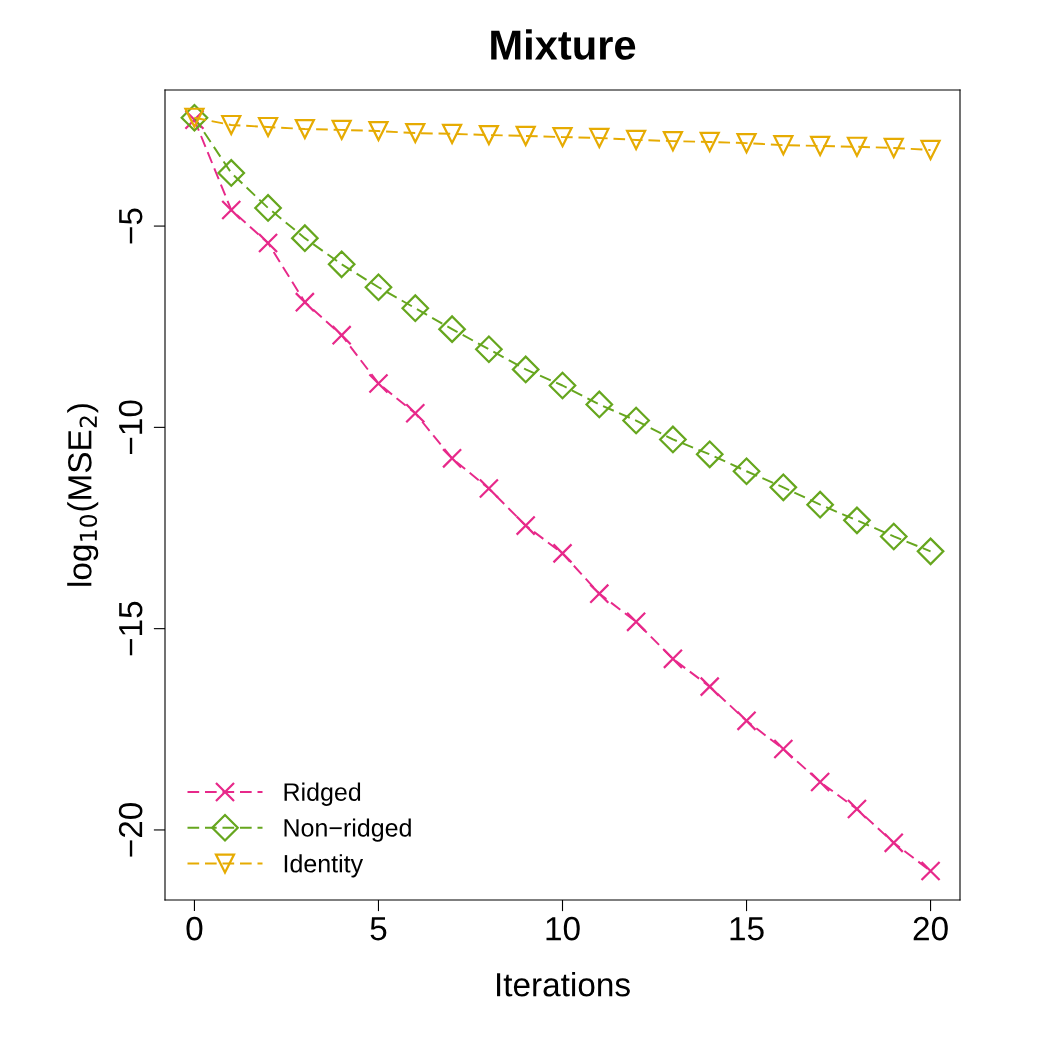 This screenshot has height=1050, width=1050. Describe the element at coordinates (194, 928) in the screenshot. I see `x-tick-label: 0` at that location.